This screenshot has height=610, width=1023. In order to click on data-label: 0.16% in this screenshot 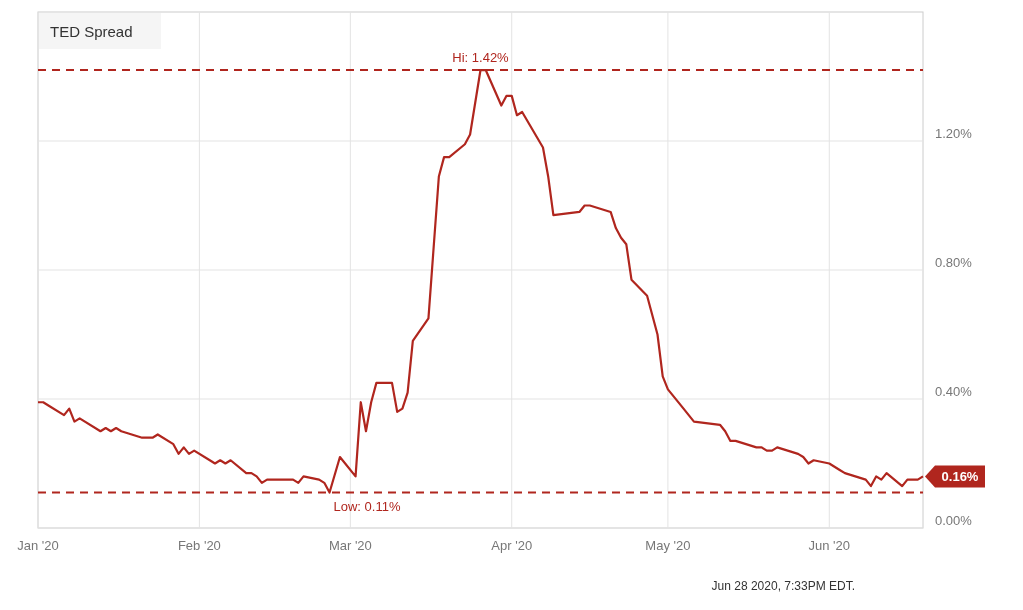, I will do `click(960, 477)`.